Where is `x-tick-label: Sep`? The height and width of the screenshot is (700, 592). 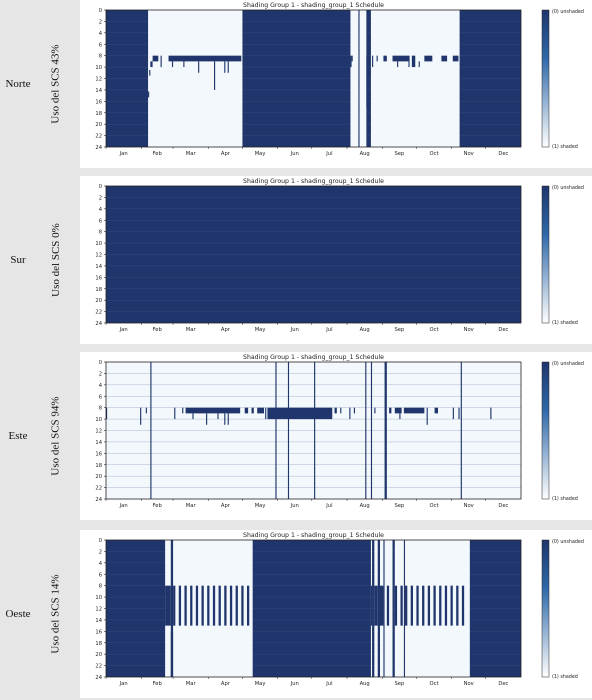 x-tick-label: Sep is located at coordinates (399, 684).